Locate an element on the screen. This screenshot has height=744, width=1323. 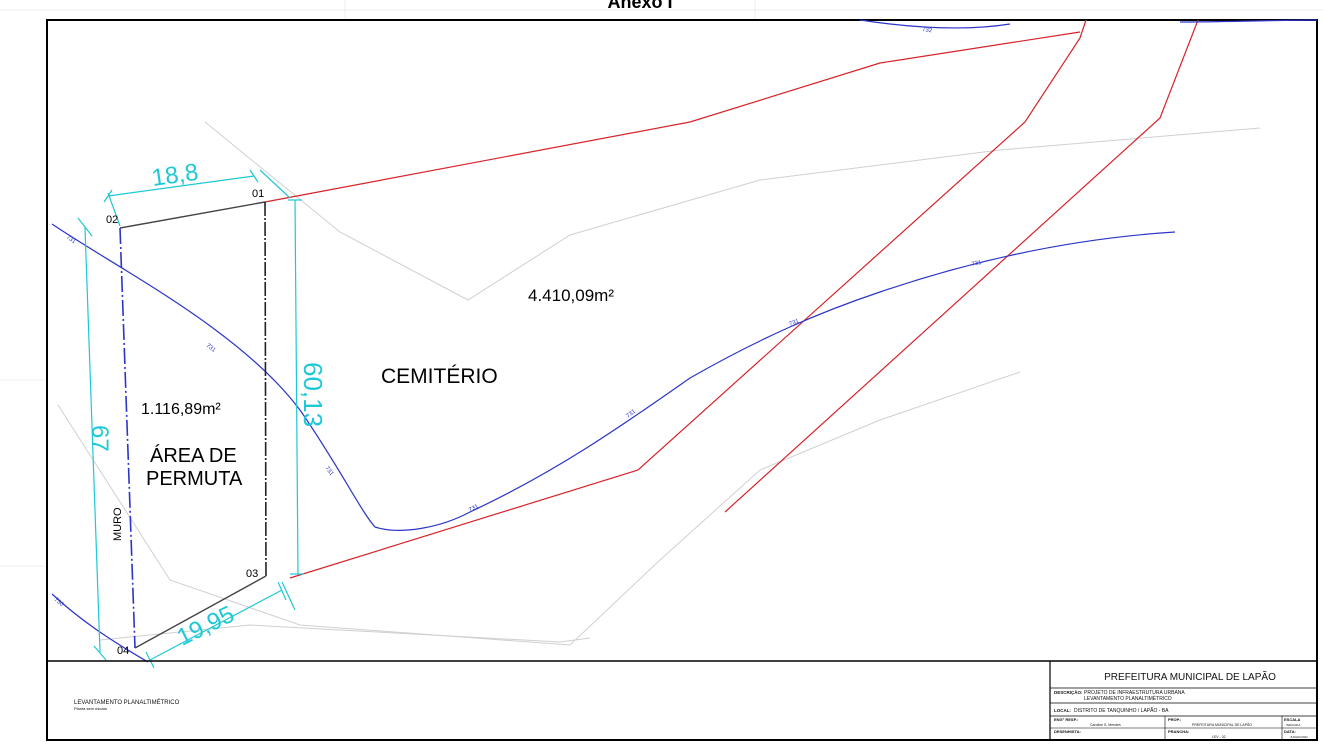
wall-line is located at coordinates (127, 438).